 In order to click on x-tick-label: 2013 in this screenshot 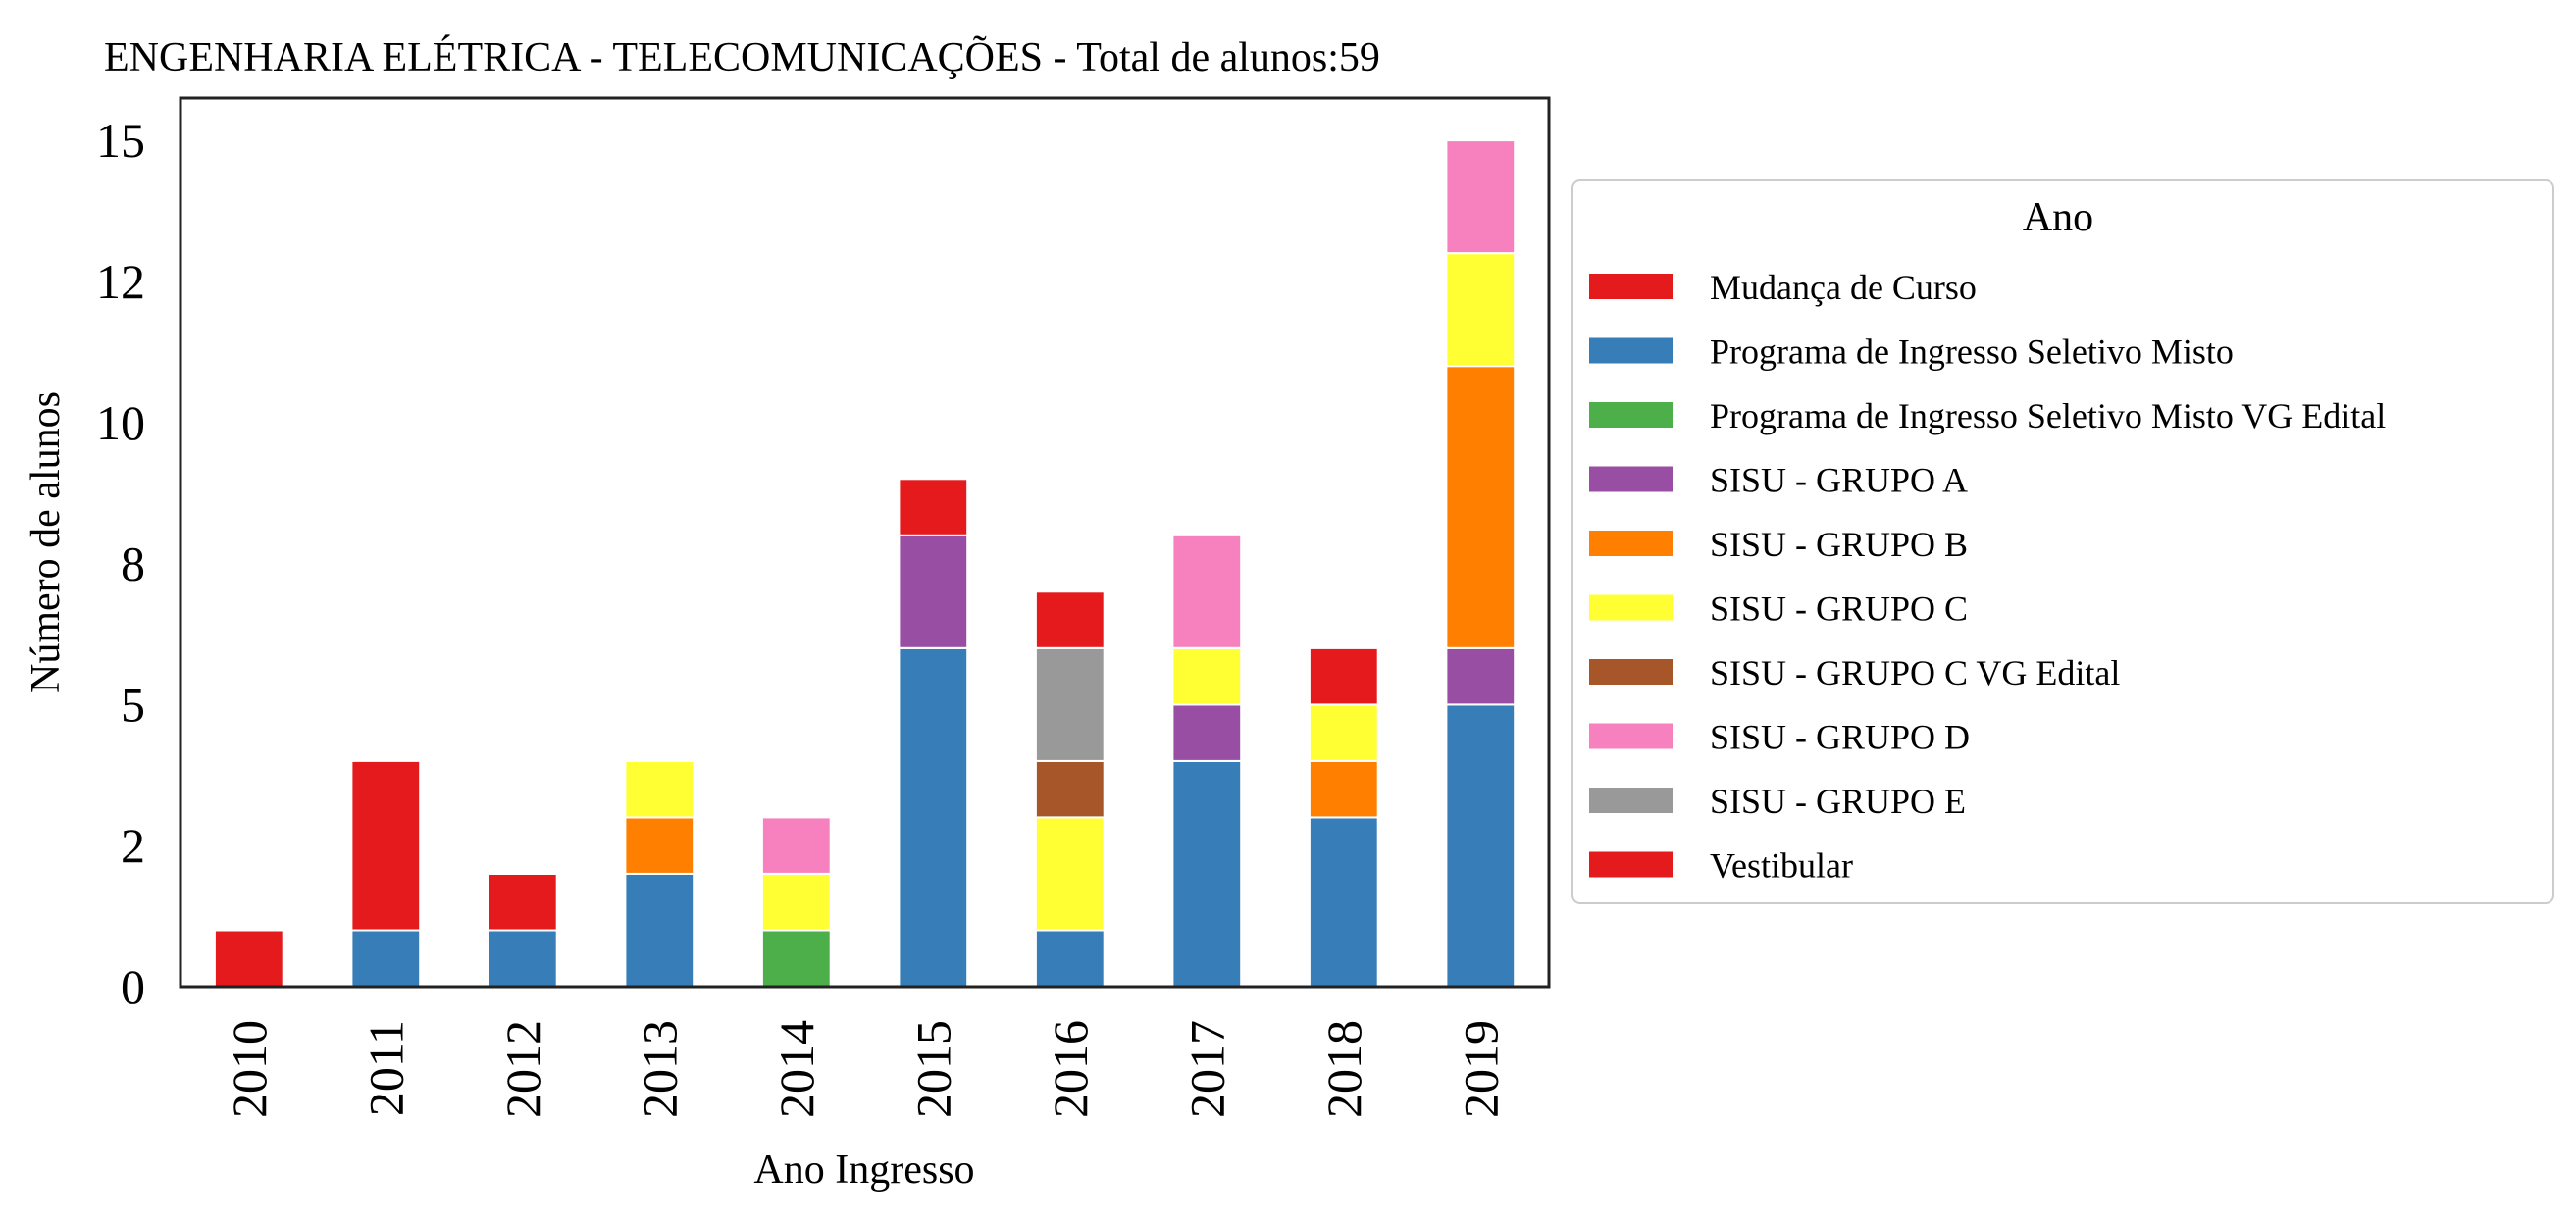, I will do `click(659, 1069)`.